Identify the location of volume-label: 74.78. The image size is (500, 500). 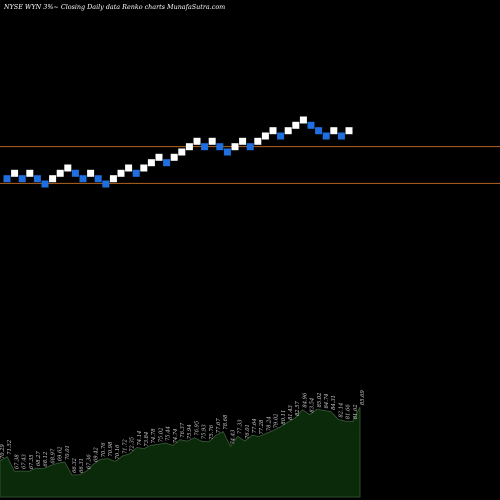
(154, 436).